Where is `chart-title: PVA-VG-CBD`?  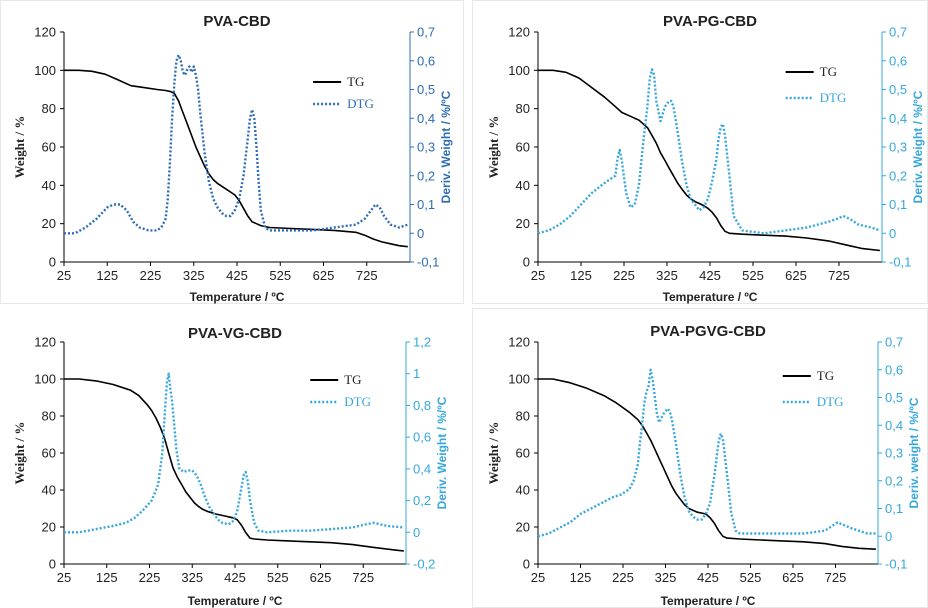 chart-title: PVA-VG-CBD is located at coordinates (235, 333).